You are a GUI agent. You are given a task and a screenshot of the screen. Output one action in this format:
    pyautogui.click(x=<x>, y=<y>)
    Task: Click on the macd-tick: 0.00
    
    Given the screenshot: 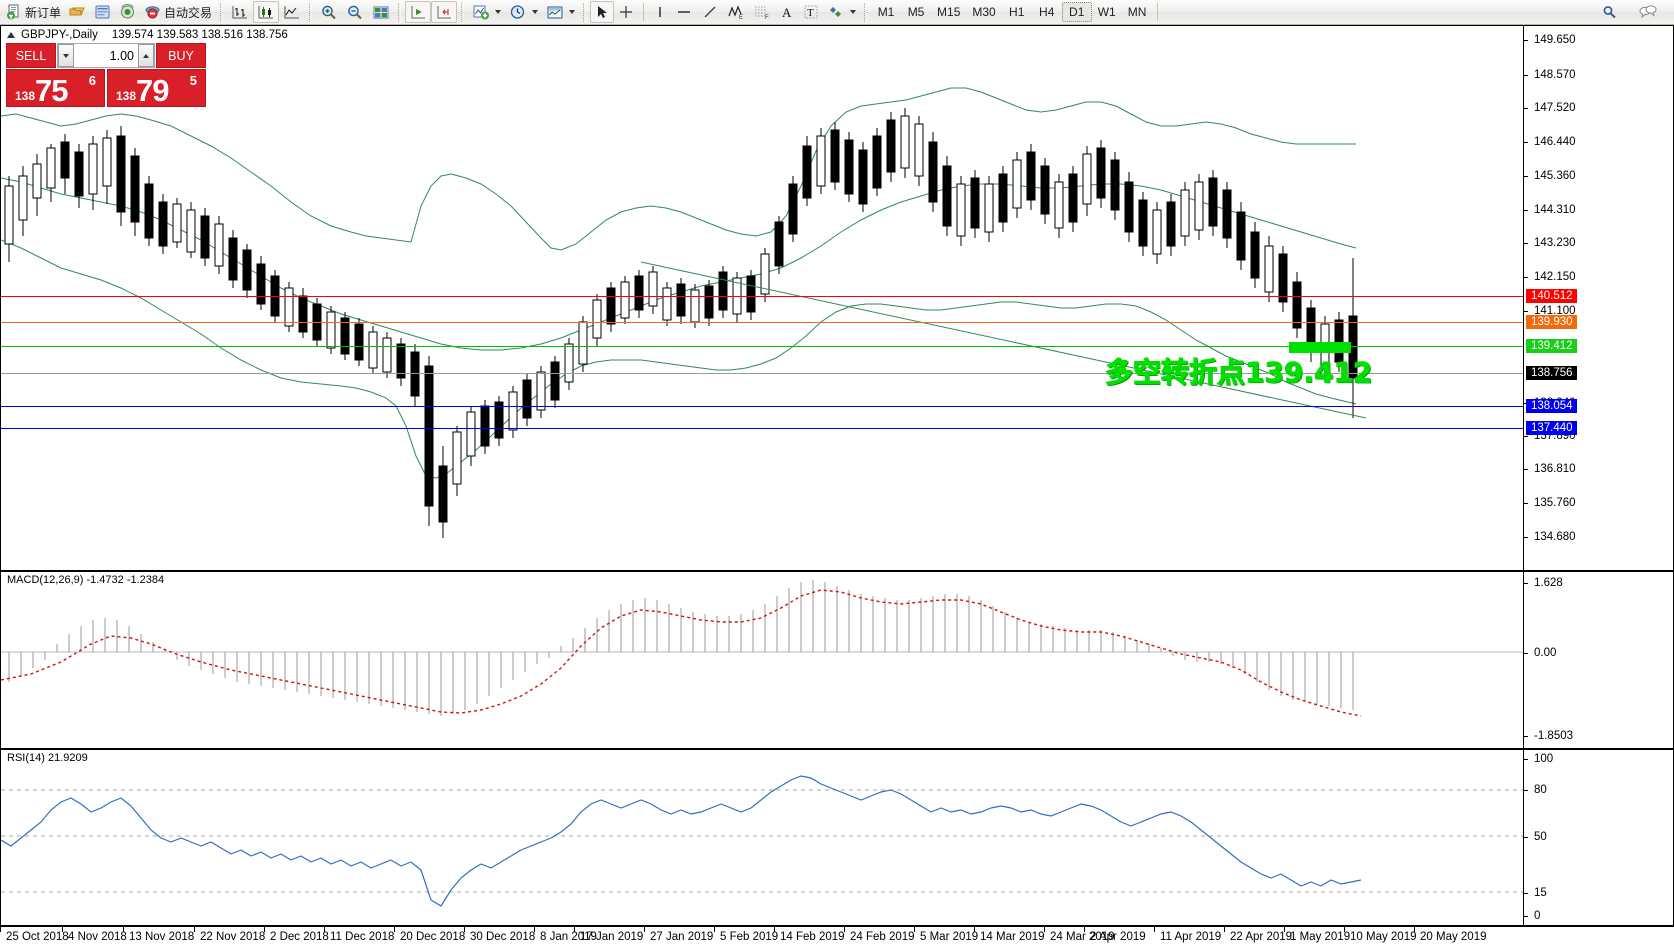 What is the action you would take?
    pyautogui.click(x=1598, y=653)
    